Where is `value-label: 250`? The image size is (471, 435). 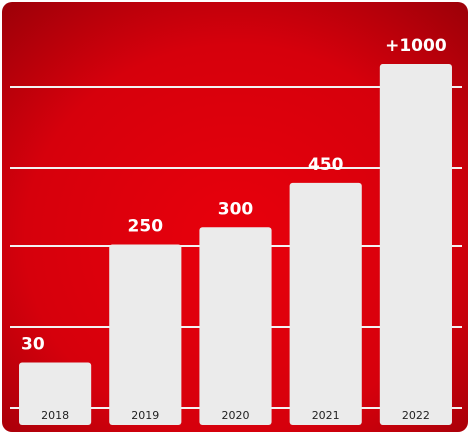 value-label: 250 is located at coordinates (146, 227).